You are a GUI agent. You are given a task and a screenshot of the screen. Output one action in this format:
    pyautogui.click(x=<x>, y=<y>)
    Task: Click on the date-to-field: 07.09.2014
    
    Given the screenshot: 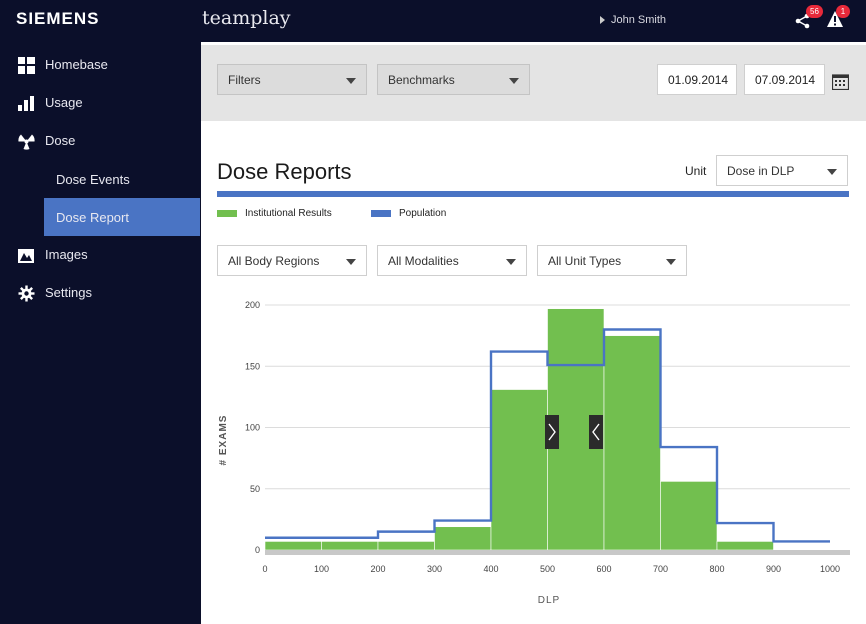 What is the action you would take?
    pyautogui.click(x=784, y=79)
    